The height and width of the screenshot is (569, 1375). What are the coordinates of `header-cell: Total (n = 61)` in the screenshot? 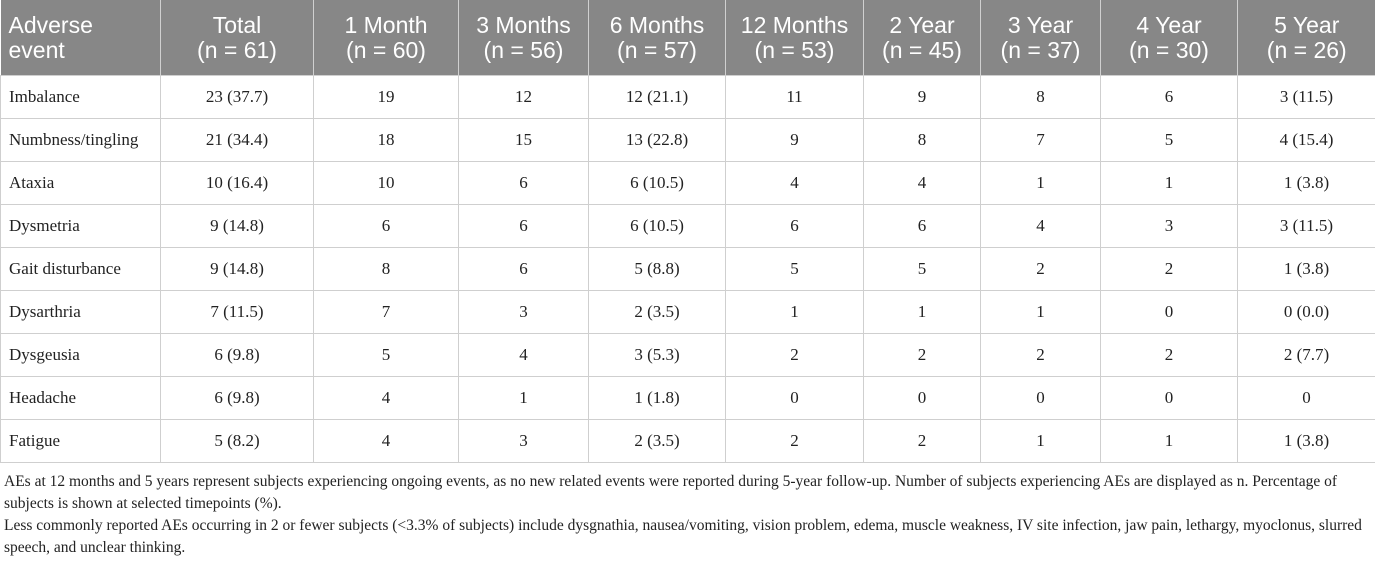 It's located at (237, 38).